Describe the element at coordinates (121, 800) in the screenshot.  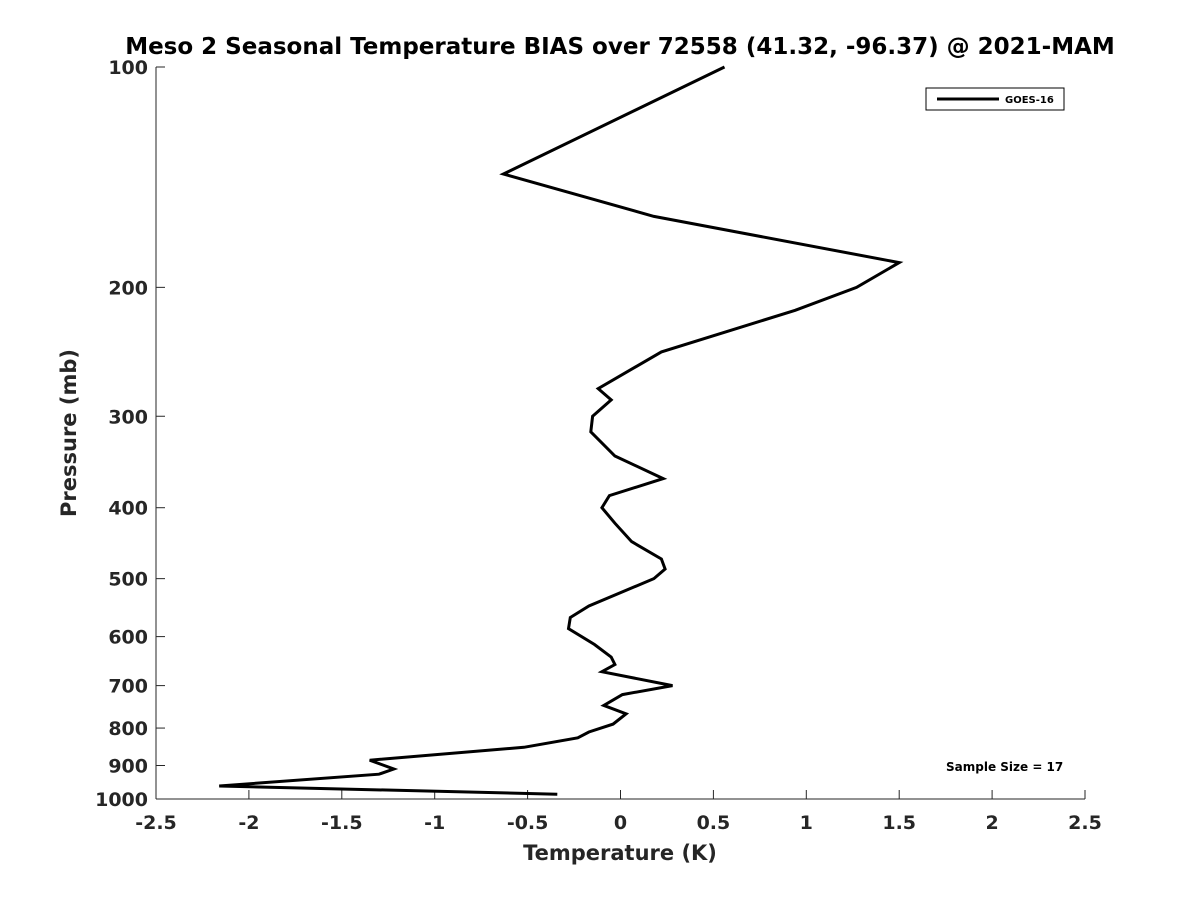
I see `y-tick-label: 1000` at that location.